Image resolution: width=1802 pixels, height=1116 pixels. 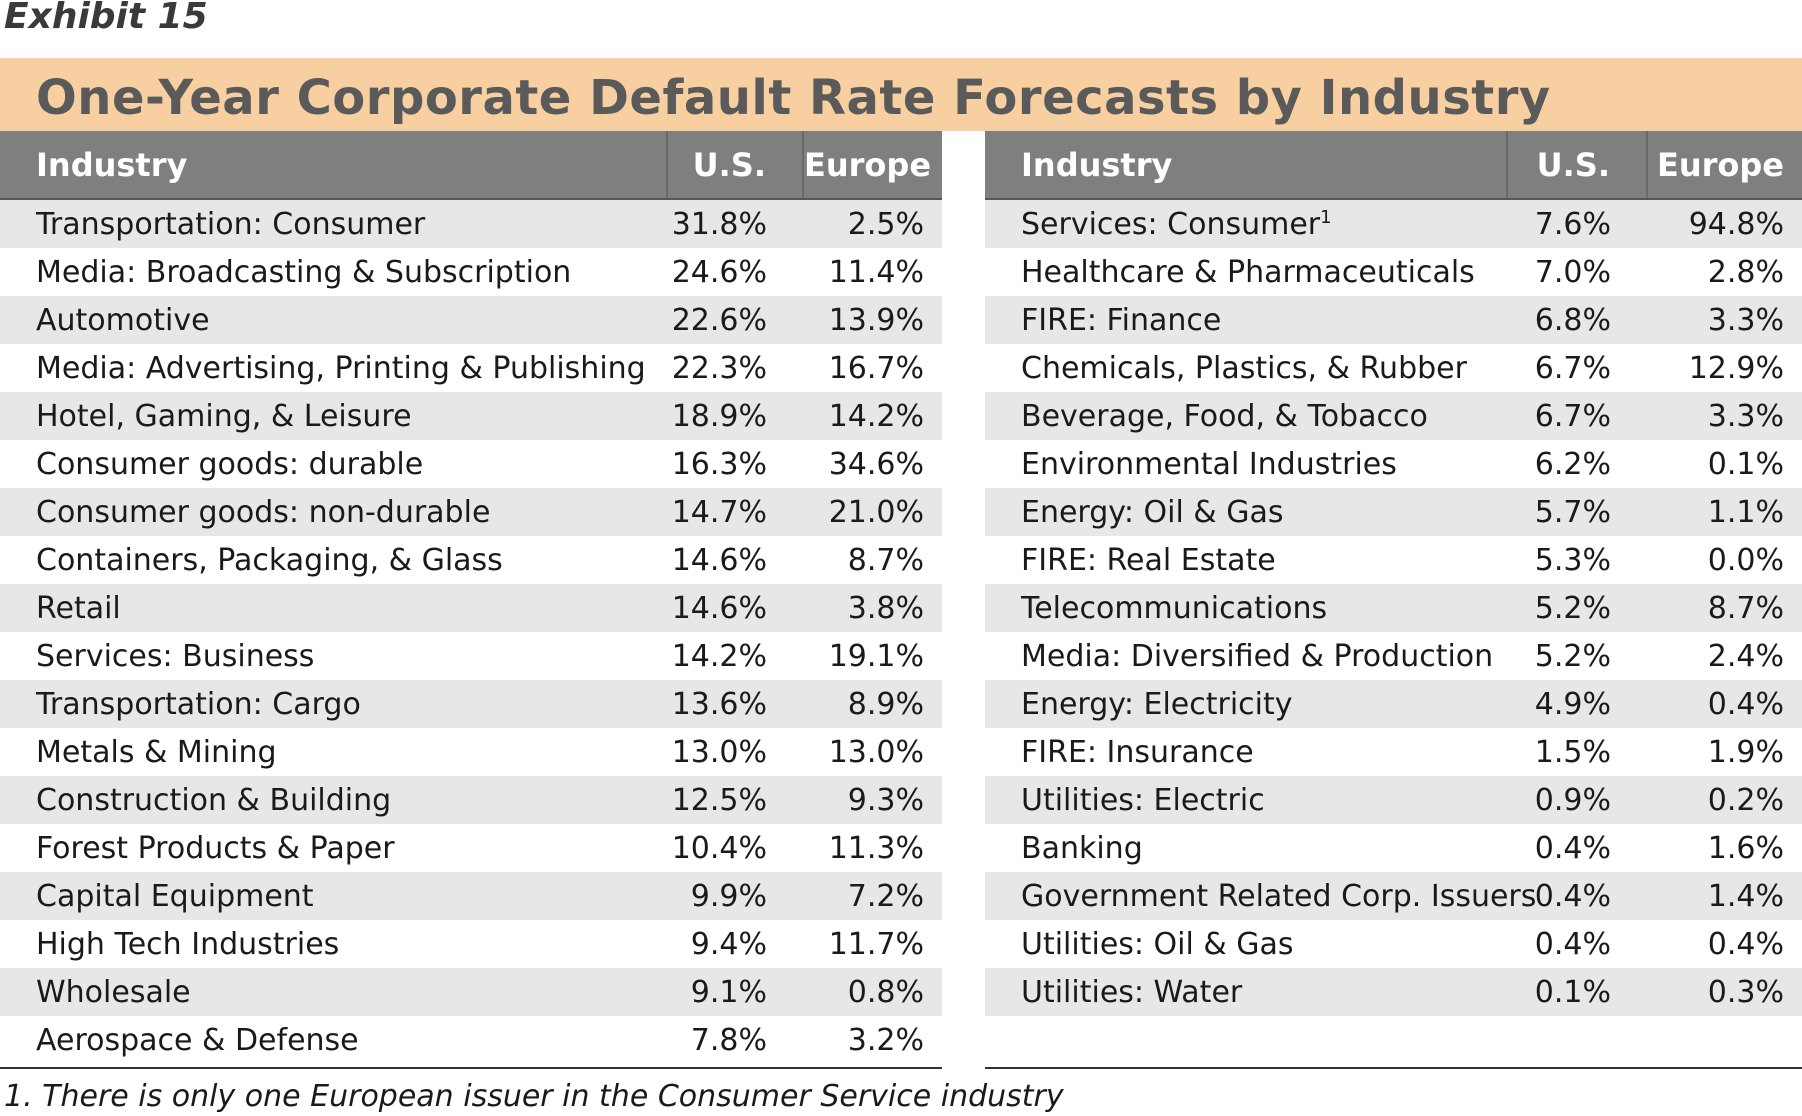 What do you see at coordinates (1143, 800) in the screenshot?
I see `industry-name: Utilities: Electric` at bounding box center [1143, 800].